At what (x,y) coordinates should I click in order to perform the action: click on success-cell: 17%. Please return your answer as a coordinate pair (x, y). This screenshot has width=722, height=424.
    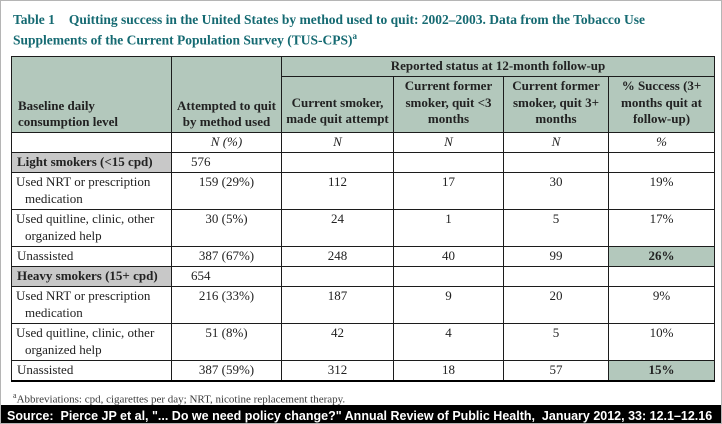
    Looking at the image, I should click on (661, 228).